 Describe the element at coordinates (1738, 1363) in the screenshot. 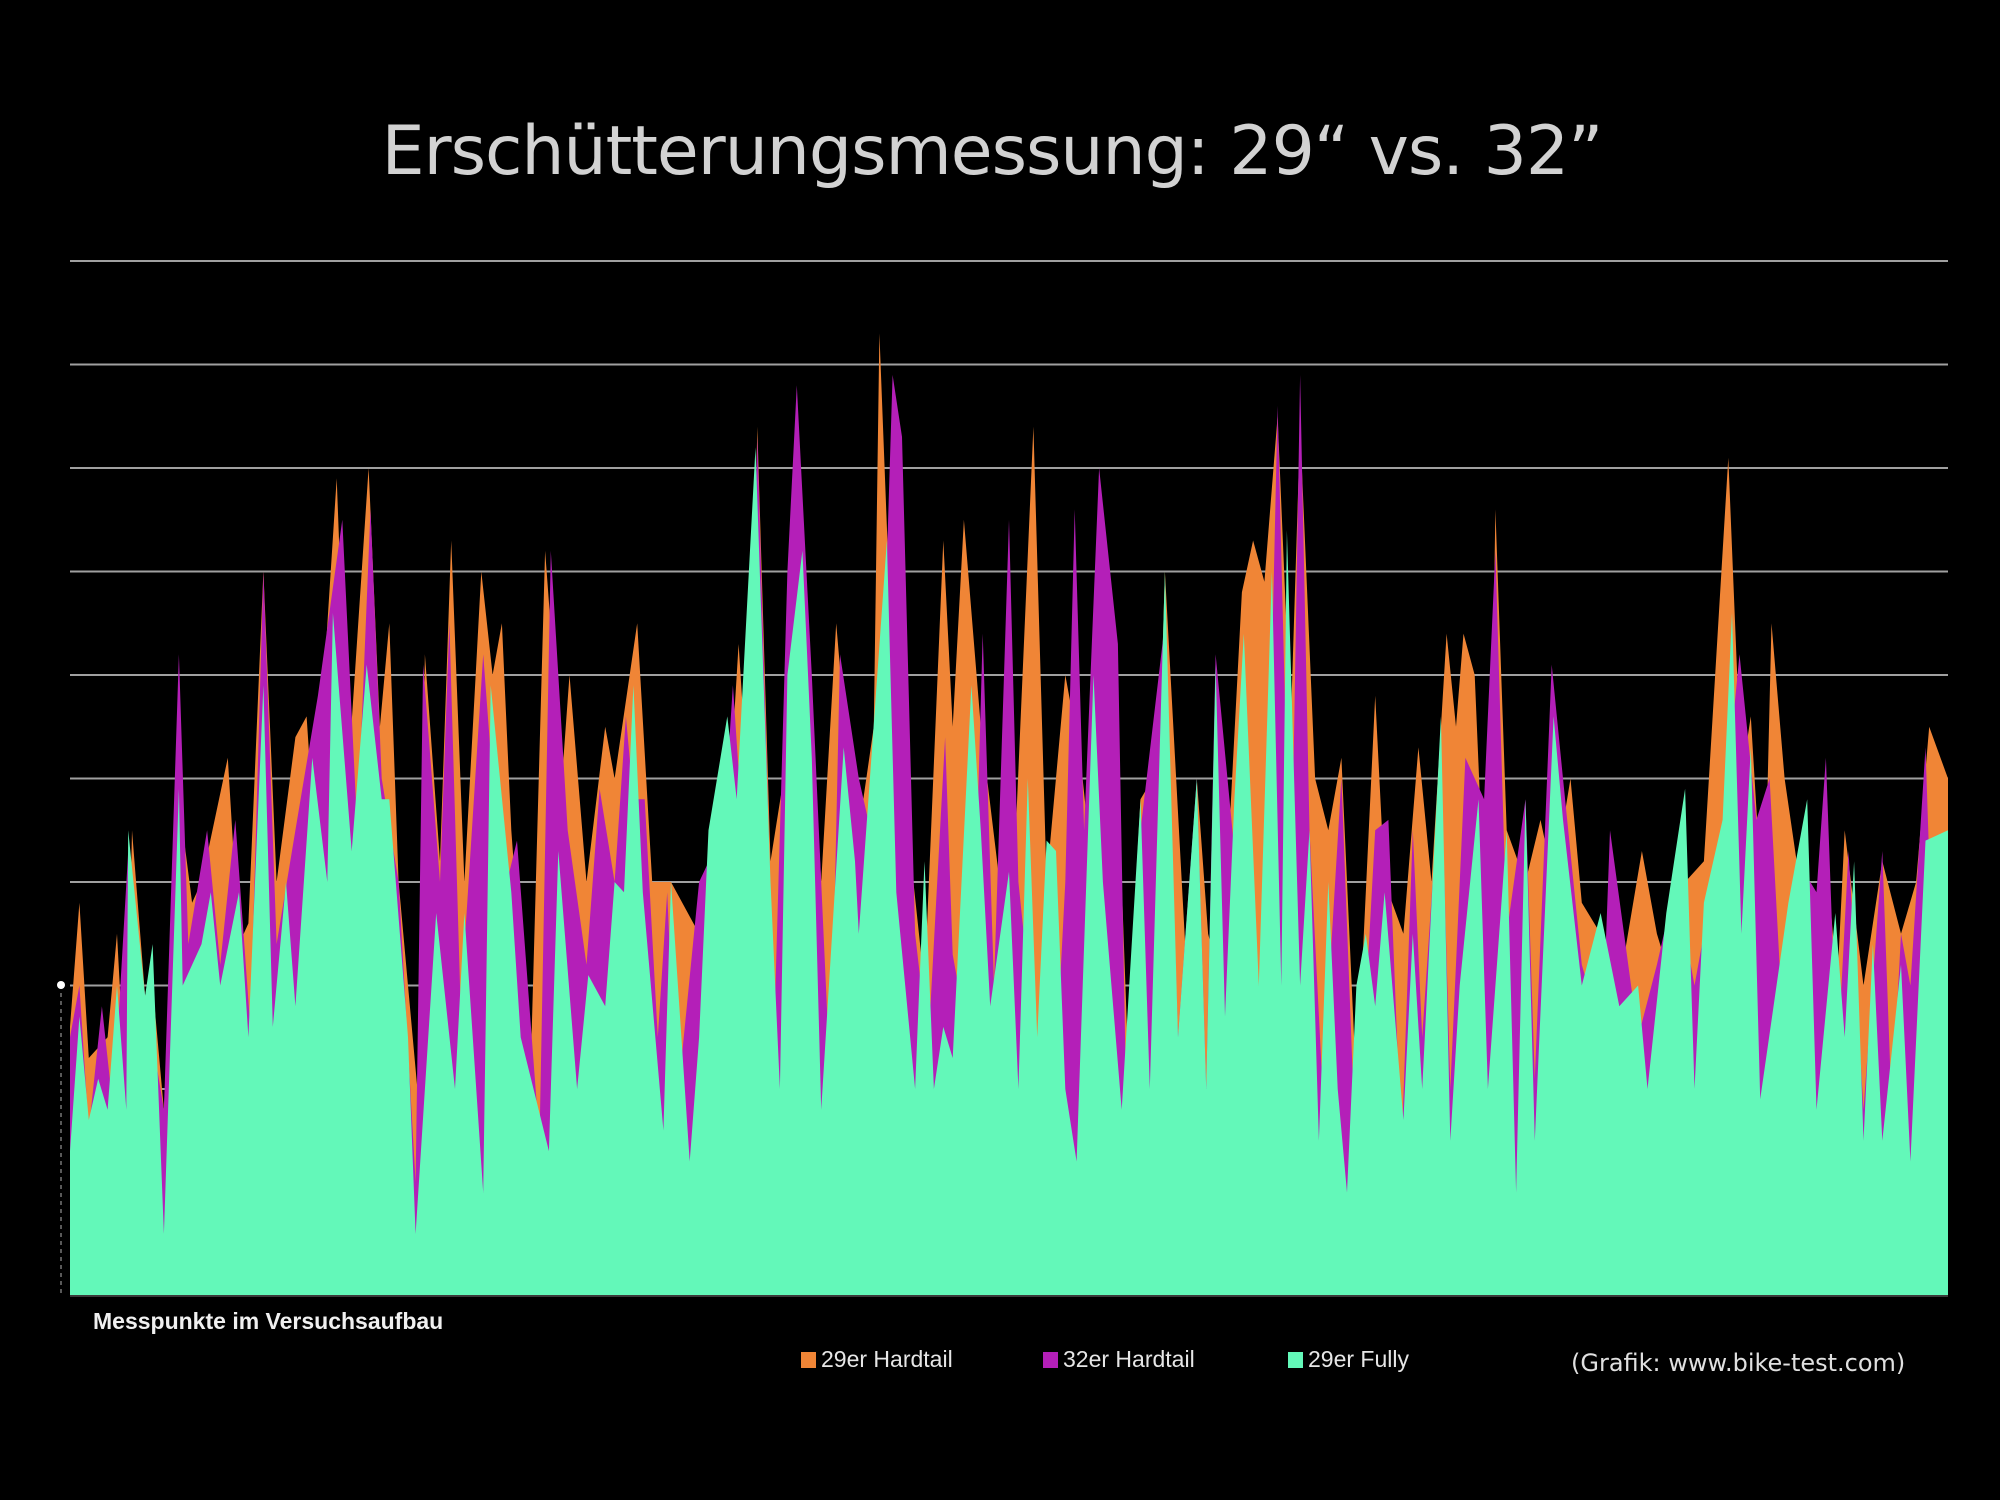

I see `source-credit: (Grafik: www.bike-test.com)` at that location.